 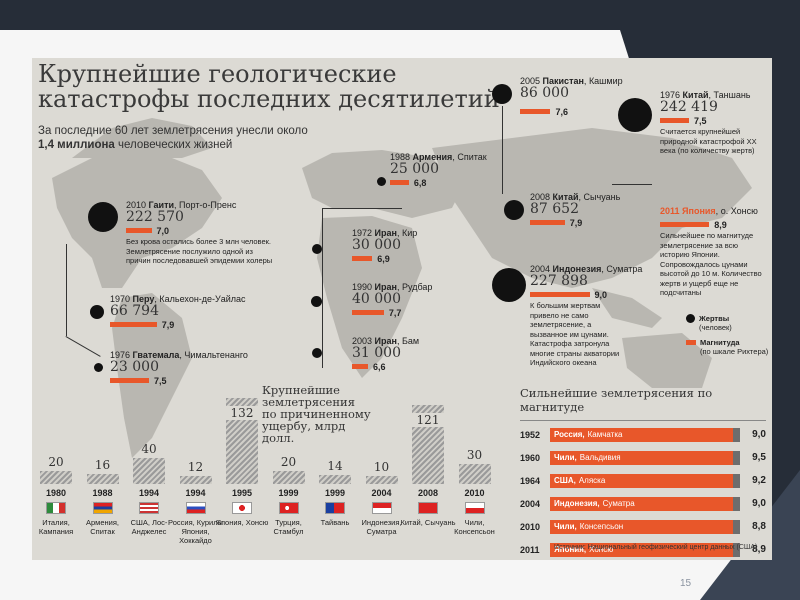 I want to click on quake-year: 2004, so click(x=540, y=269).